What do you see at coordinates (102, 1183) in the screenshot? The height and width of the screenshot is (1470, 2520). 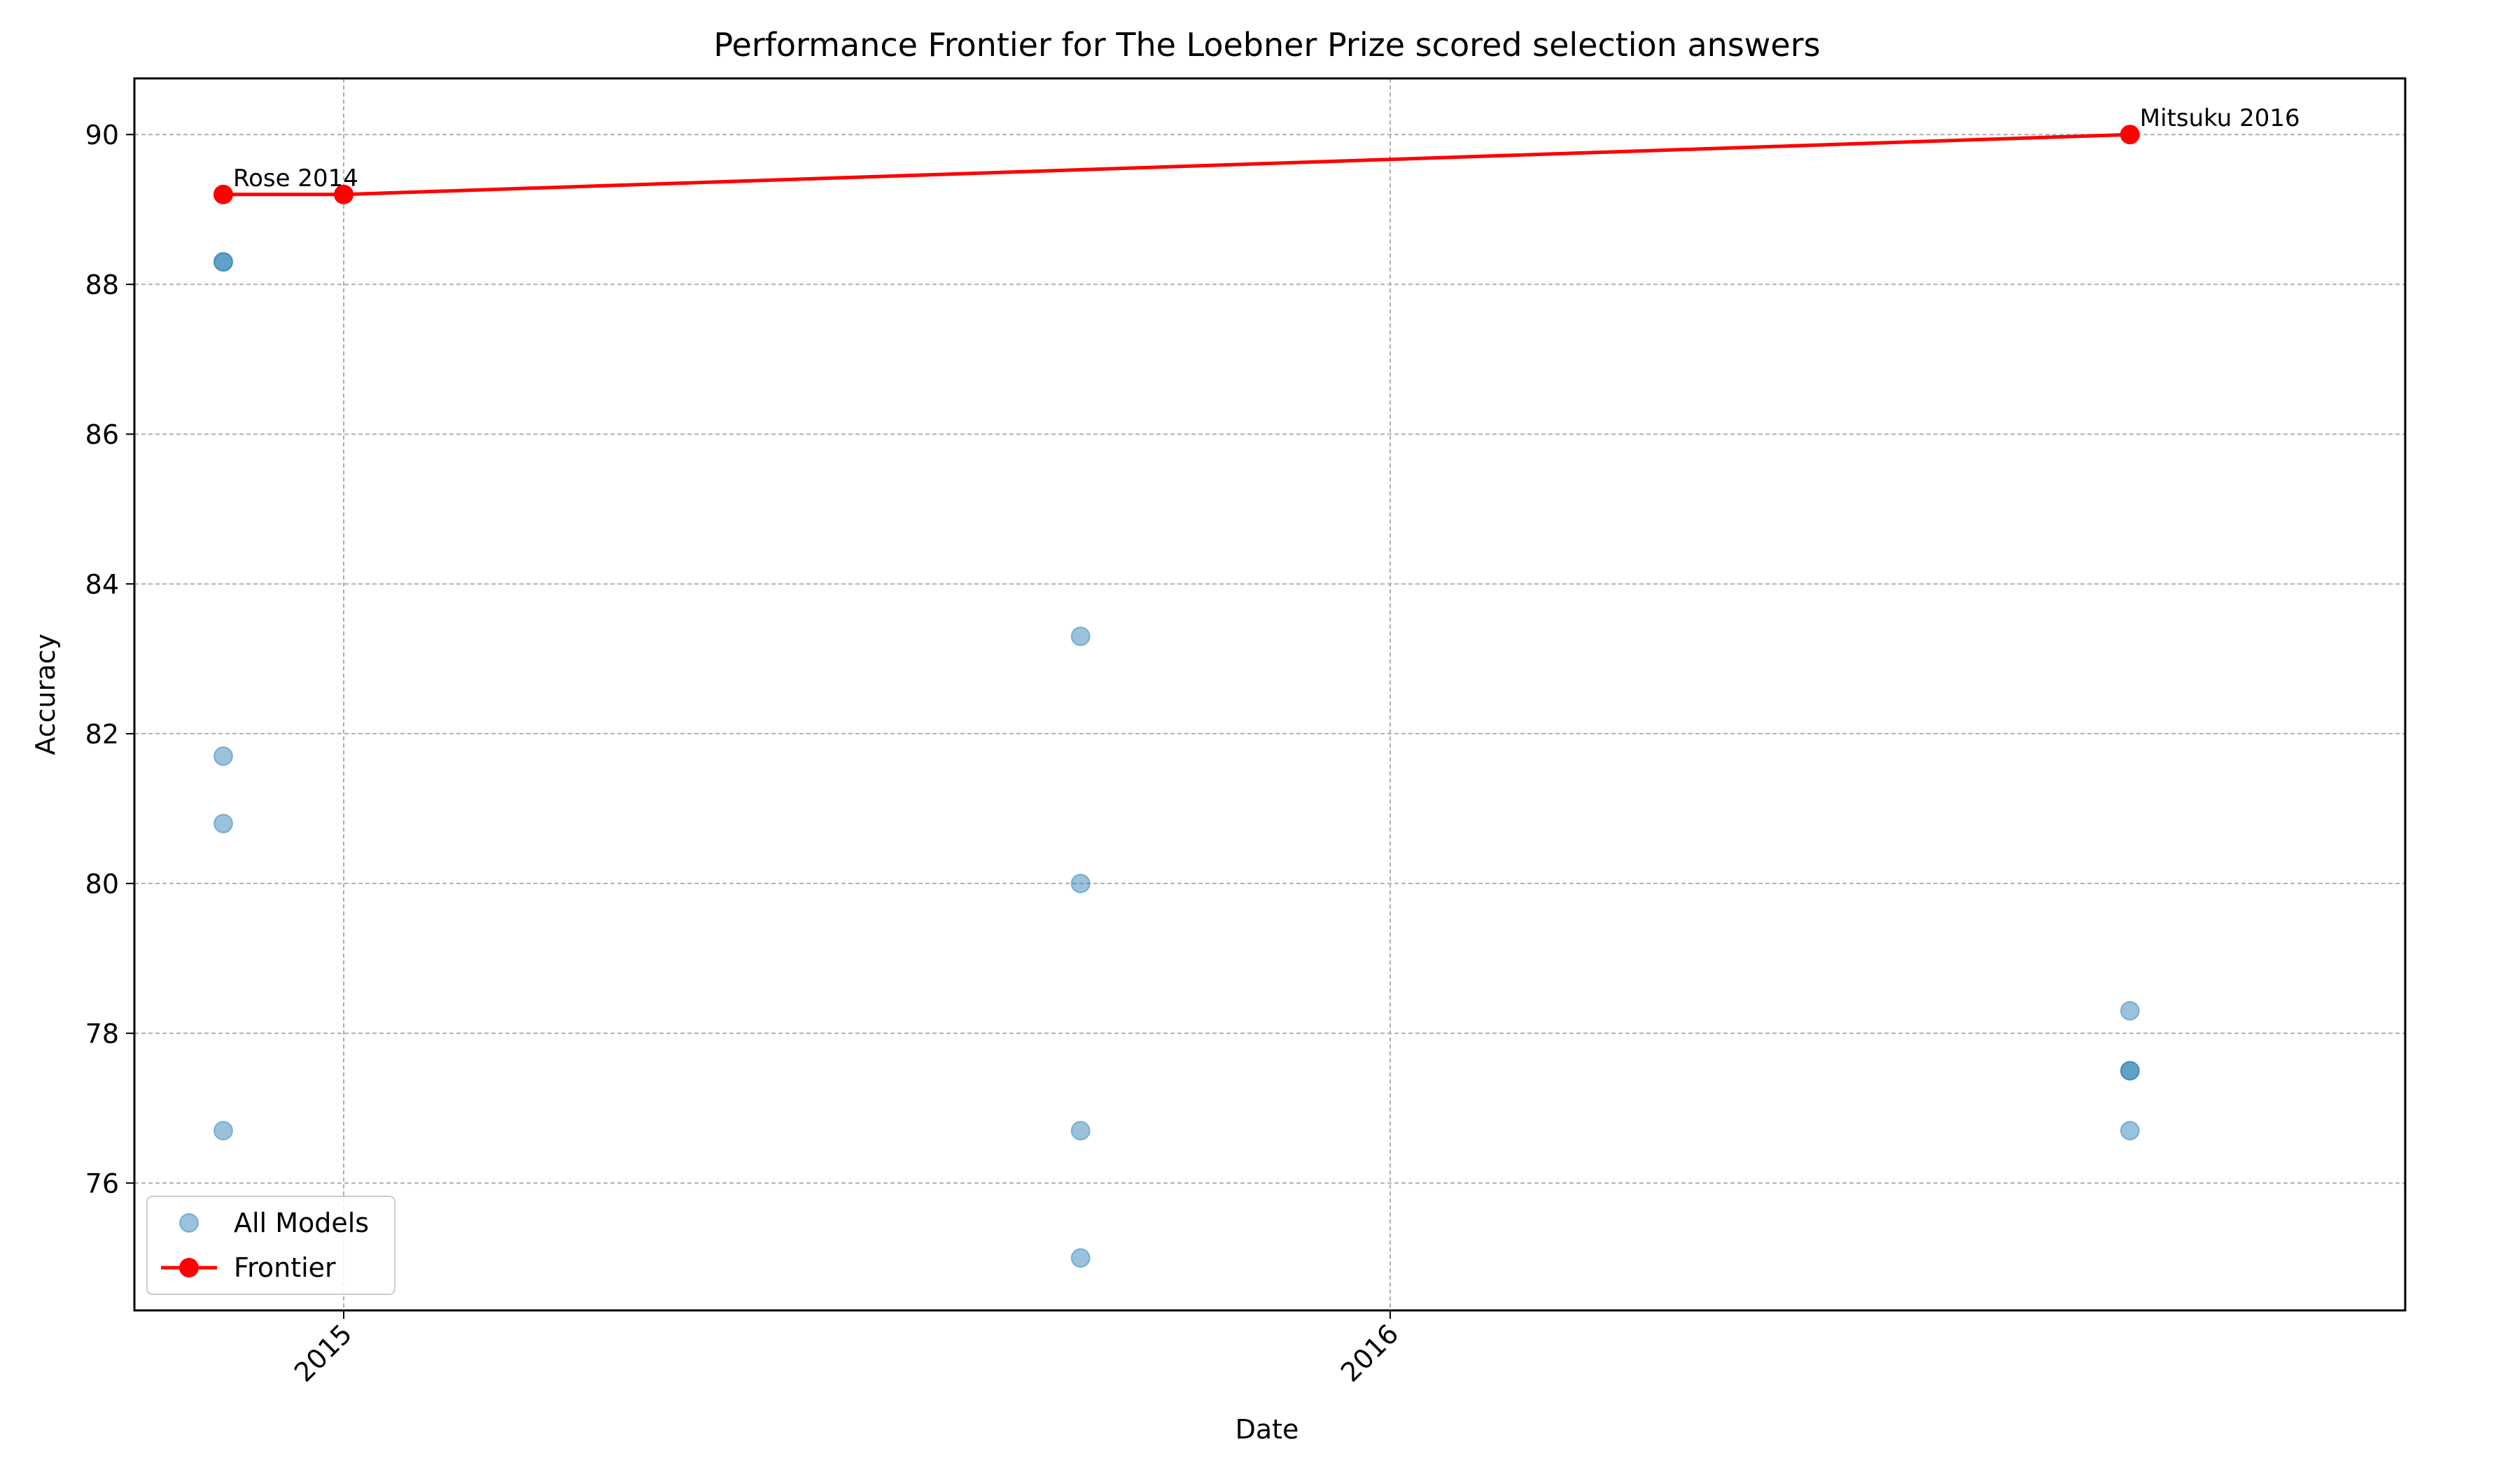 I see `y-tick-label: 76` at bounding box center [102, 1183].